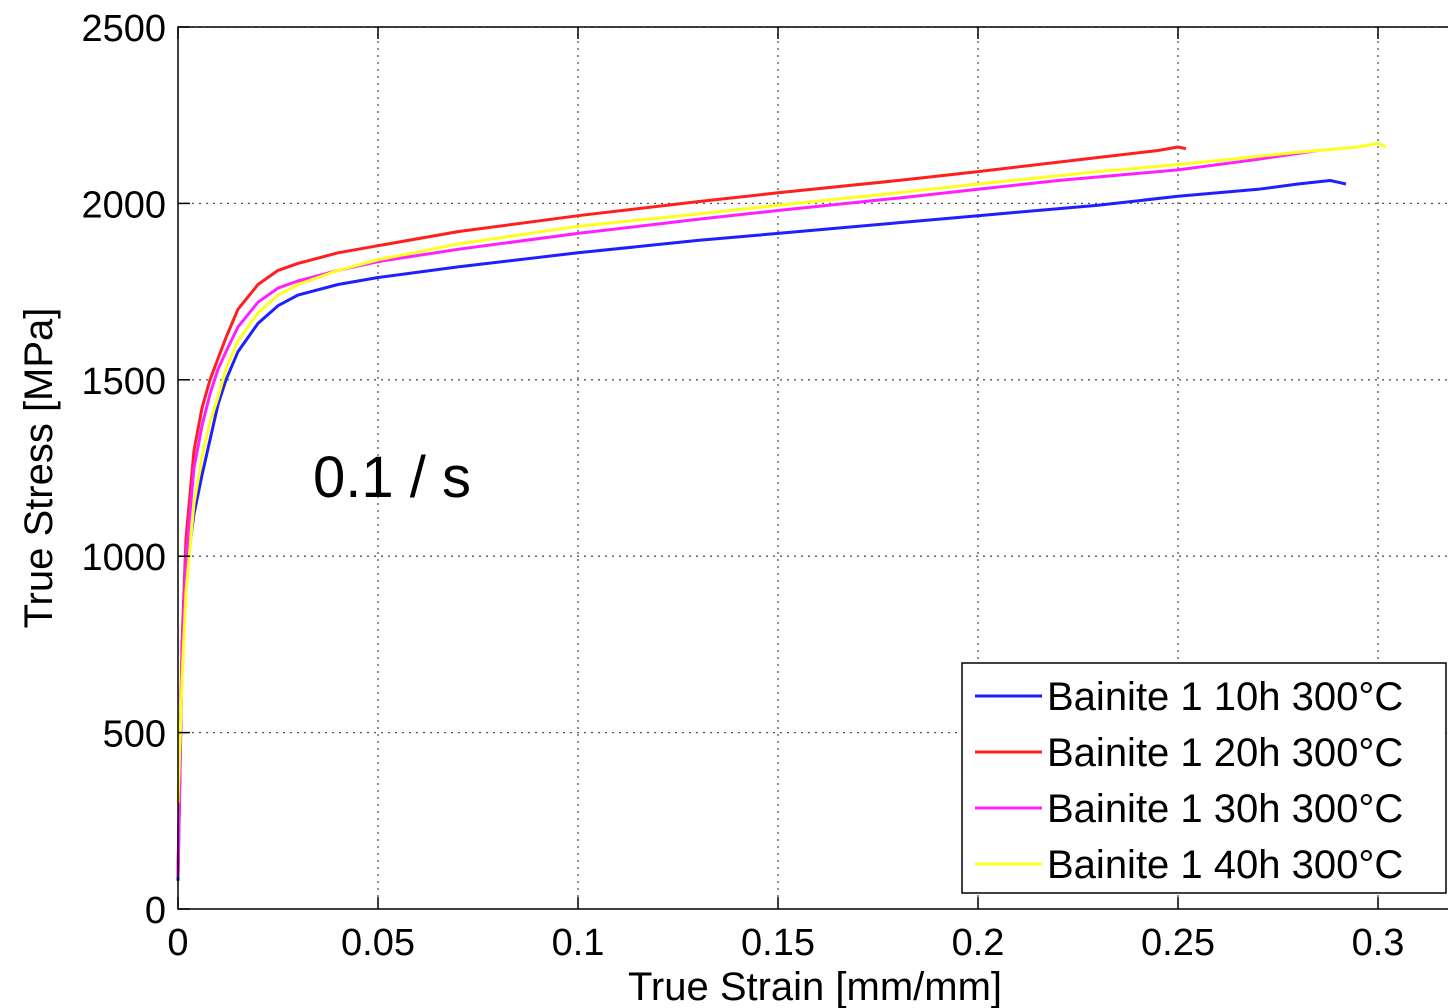 This screenshot has height=1008, width=1448. I want to click on y-axis-label: True Stress [MPa], so click(39, 468).